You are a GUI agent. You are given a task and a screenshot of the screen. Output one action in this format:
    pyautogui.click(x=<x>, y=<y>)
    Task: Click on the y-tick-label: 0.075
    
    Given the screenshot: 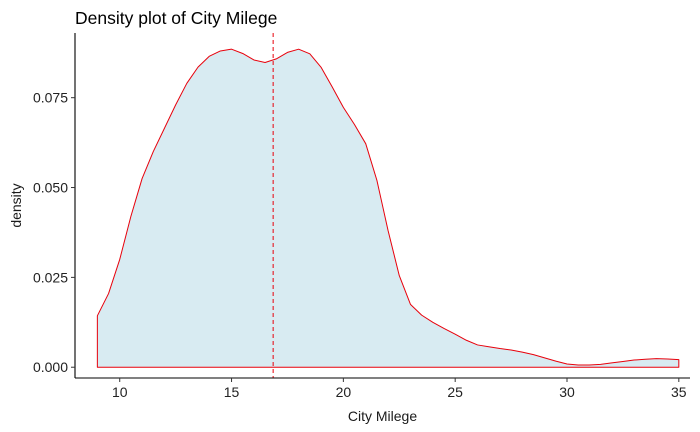 What is the action you would take?
    pyautogui.click(x=50, y=98)
    